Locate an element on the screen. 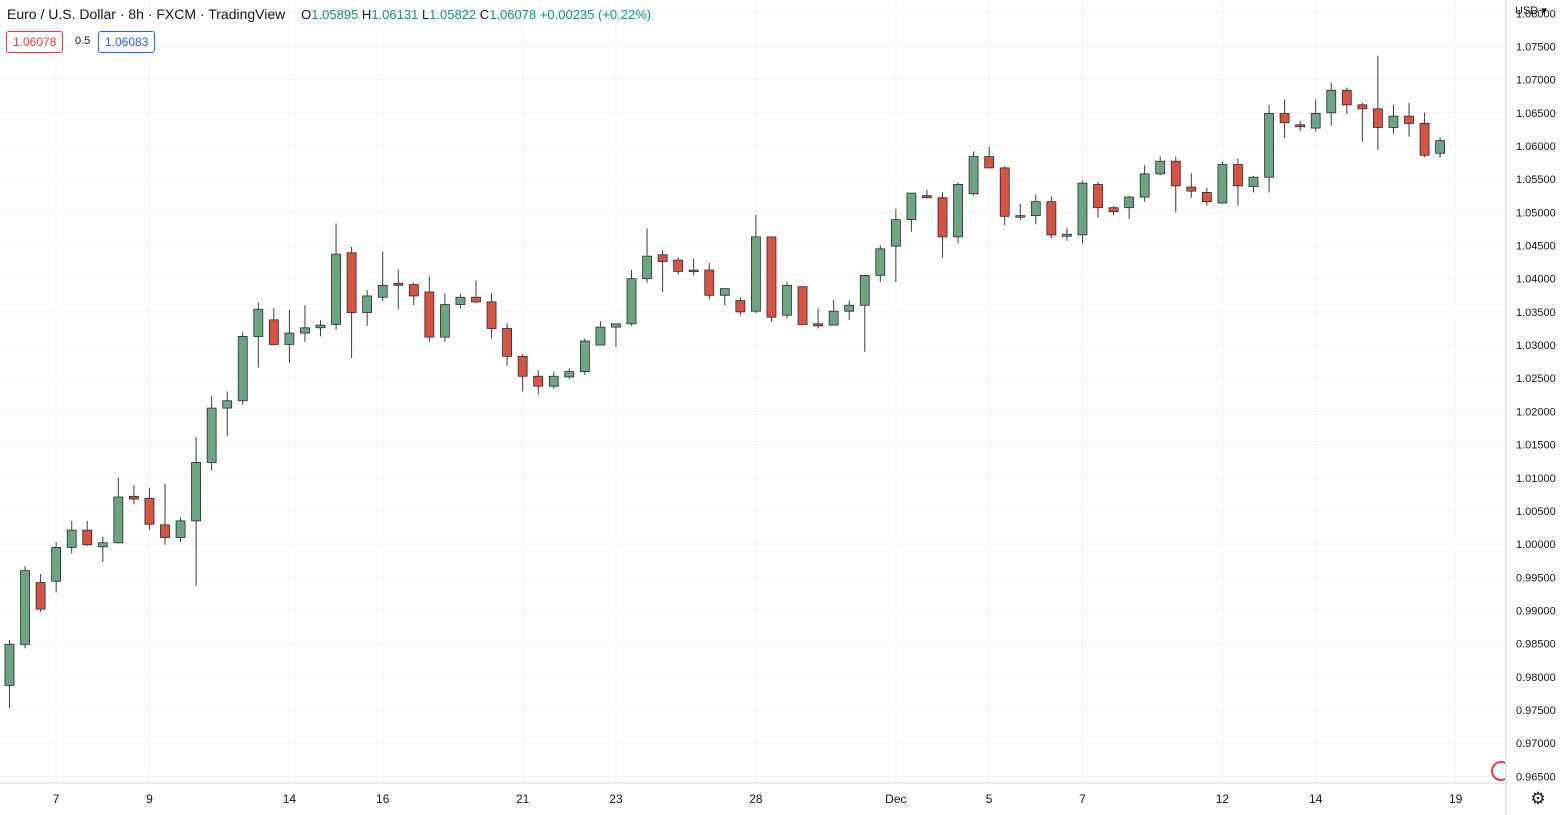 The height and width of the screenshot is (815, 1568). tradingview-logo-icon is located at coordinates (1498, 771).